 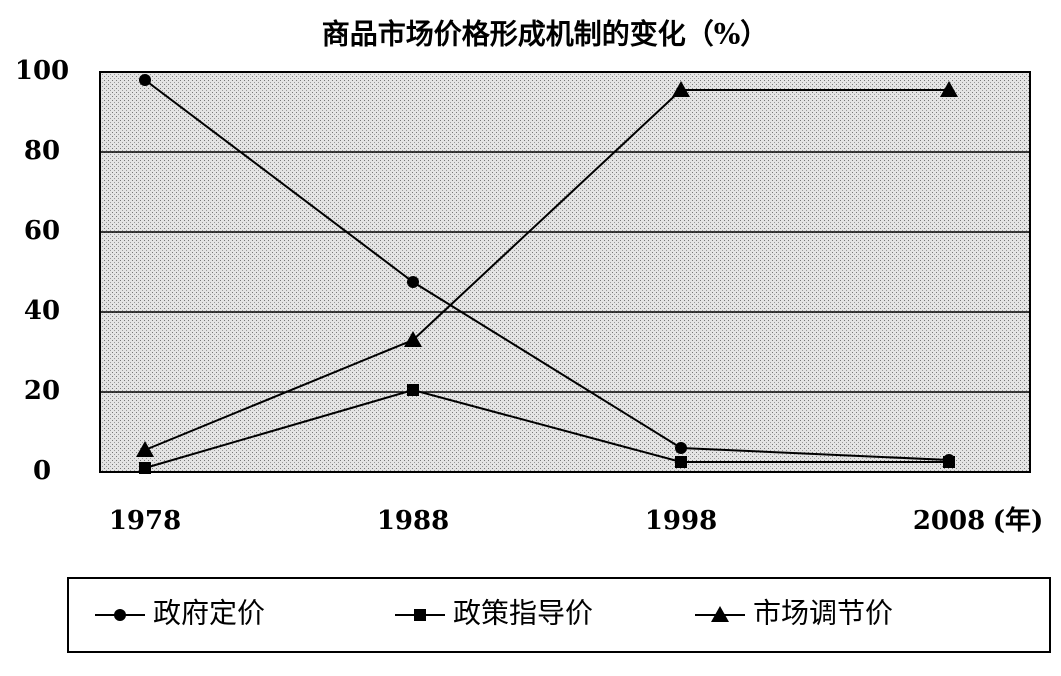 What do you see at coordinates (42, 71) in the screenshot?
I see `y-tick-label: 100` at bounding box center [42, 71].